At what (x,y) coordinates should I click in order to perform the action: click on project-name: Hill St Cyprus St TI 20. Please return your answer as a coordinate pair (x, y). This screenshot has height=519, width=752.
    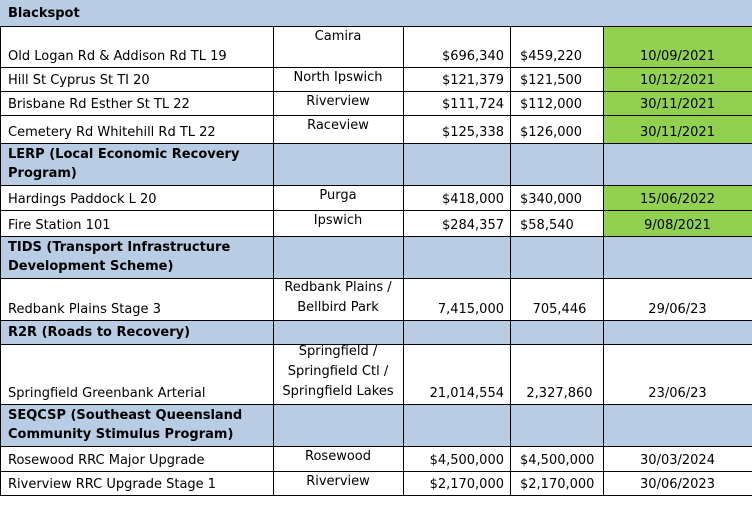
    Looking at the image, I should click on (136, 79).